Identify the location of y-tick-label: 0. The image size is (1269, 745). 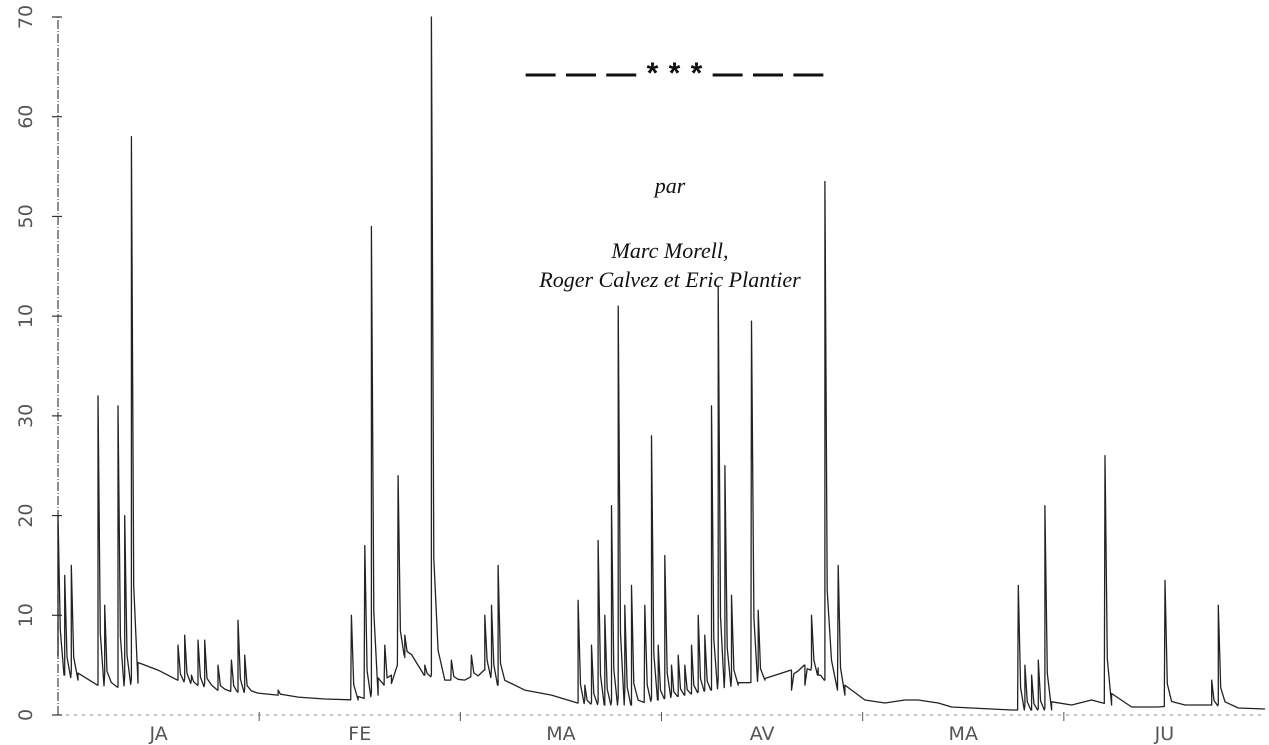
(26, 715).